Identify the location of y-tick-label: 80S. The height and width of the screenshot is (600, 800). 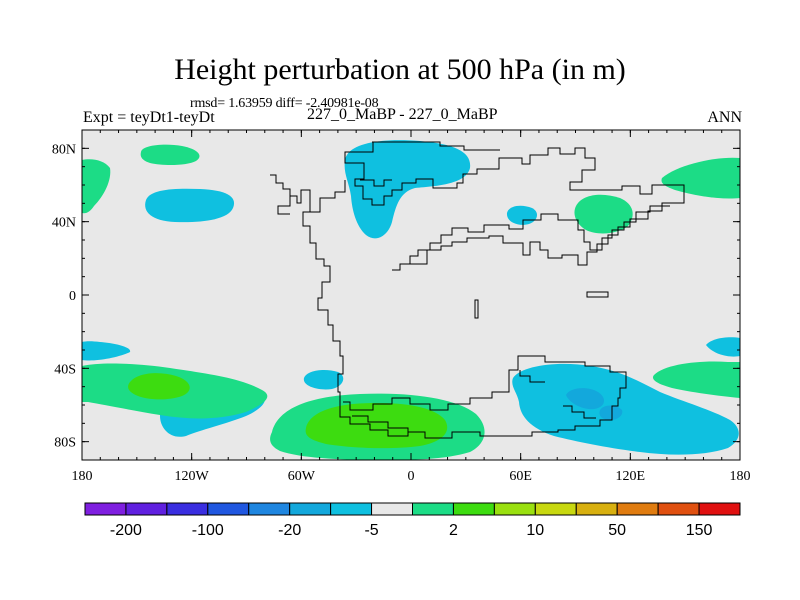
(65, 443).